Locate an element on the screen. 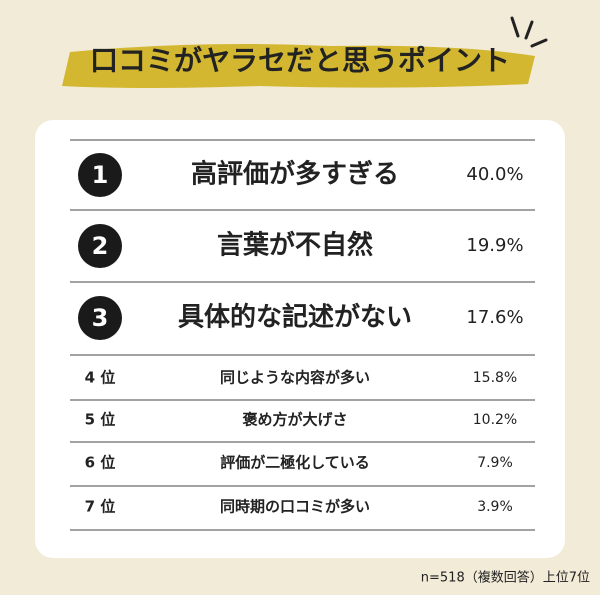 This screenshot has height=595, width=600. rank: 4 位 is located at coordinates (100, 378).